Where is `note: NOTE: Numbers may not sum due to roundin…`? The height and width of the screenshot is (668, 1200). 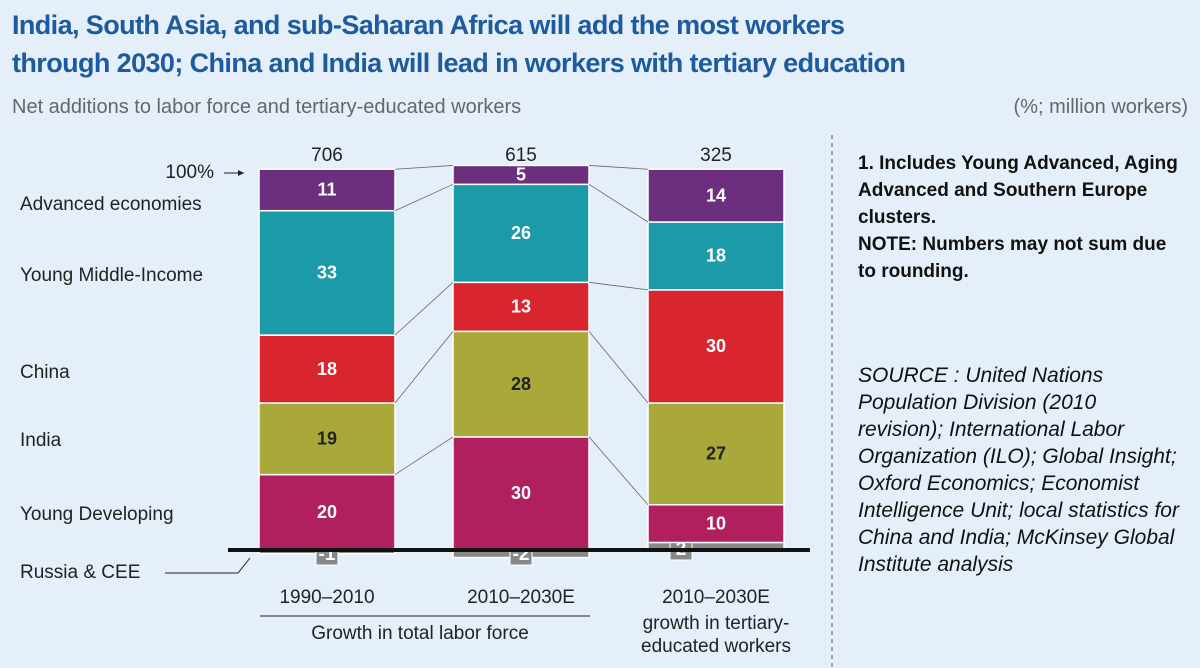 note: NOTE: Numbers may not sum due to roundin… is located at coordinates (1012, 258).